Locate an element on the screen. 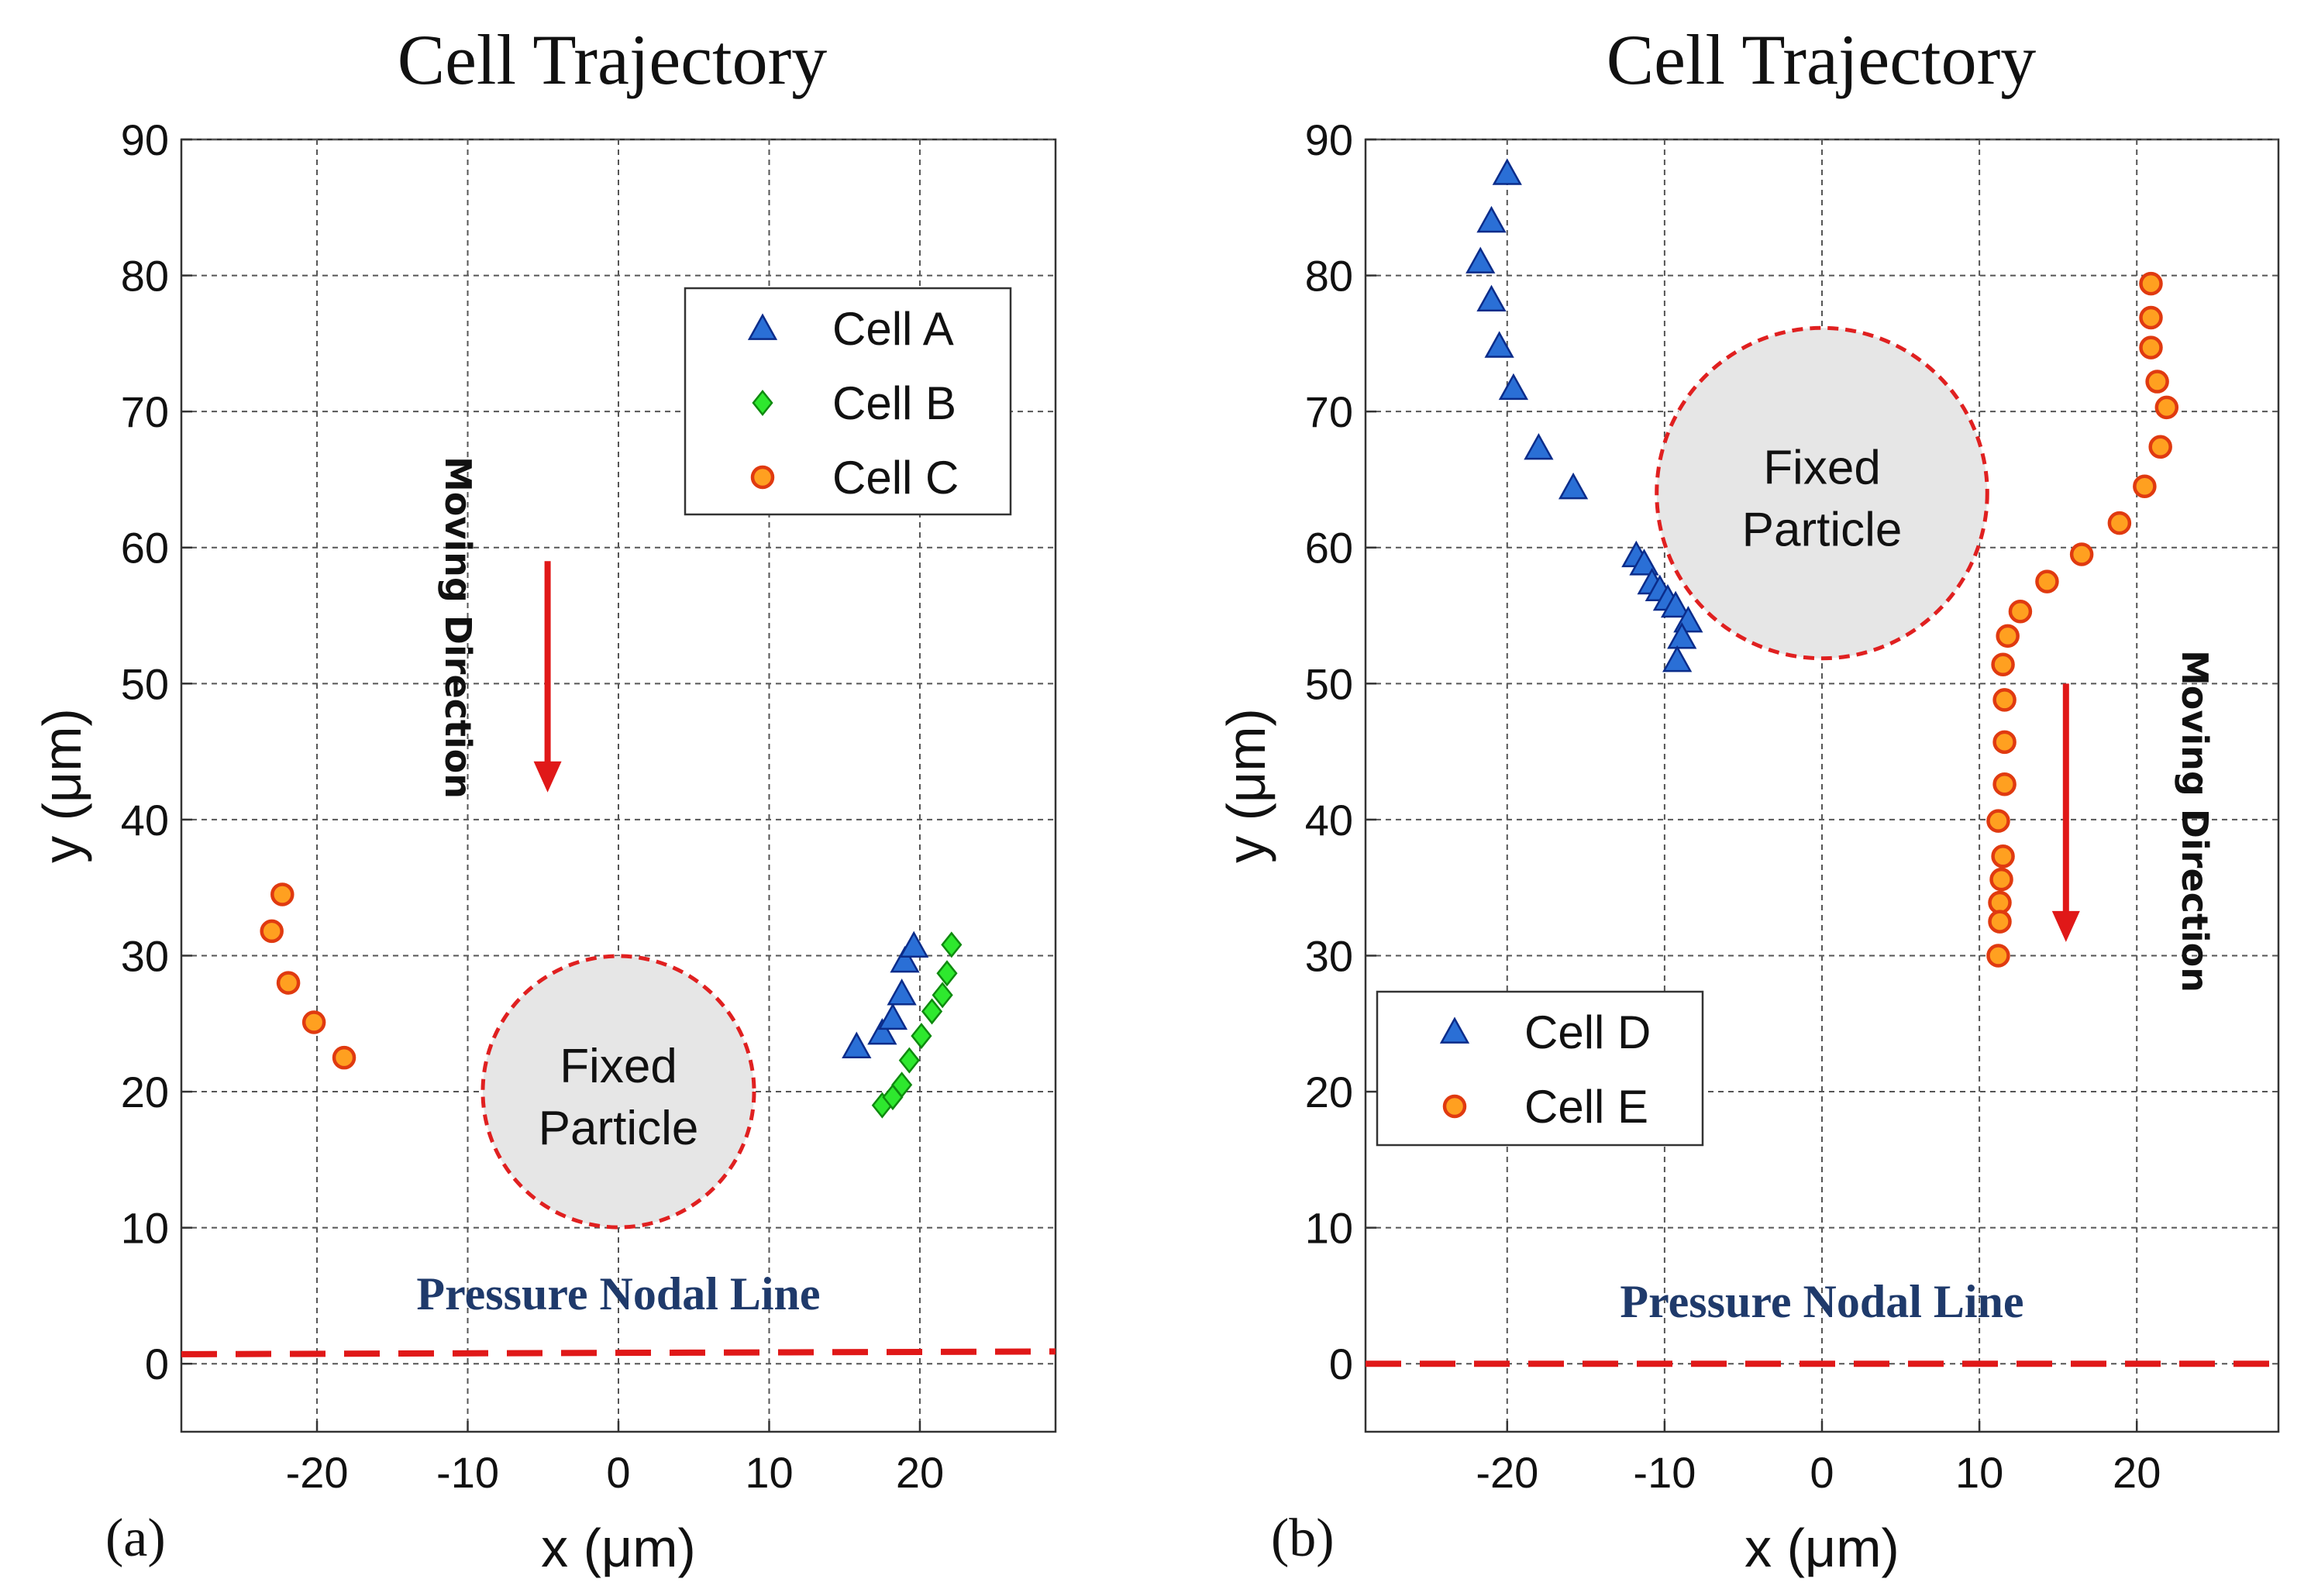 This screenshot has width=2311, height=1596. panel-b-y-axis-label: y (μm) is located at coordinates (1246, 785).